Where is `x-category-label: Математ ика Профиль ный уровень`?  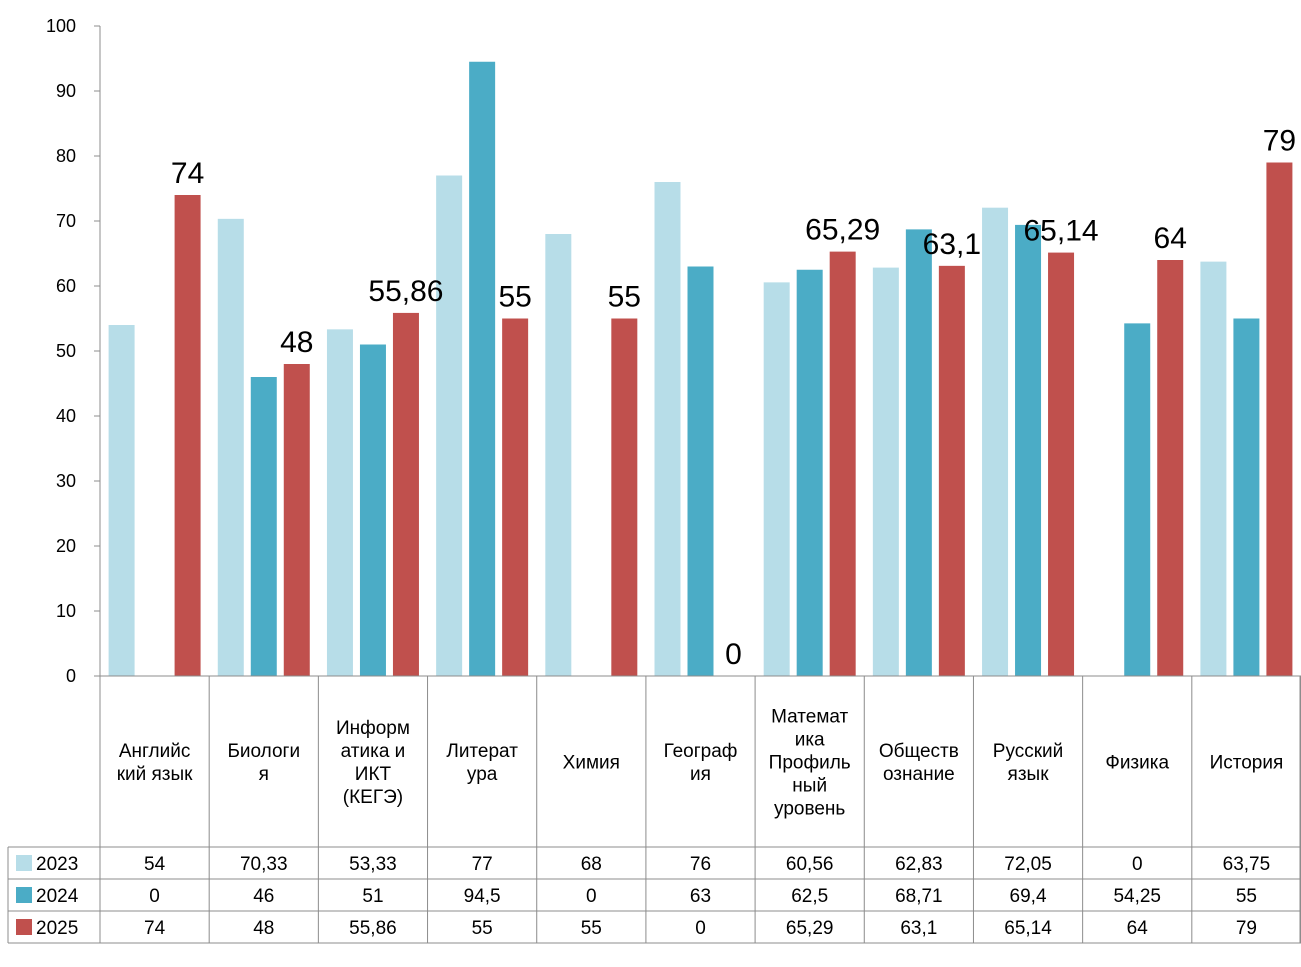 x-category-label: Математ ика Профиль ный уровень is located at coordinates (810, 763).